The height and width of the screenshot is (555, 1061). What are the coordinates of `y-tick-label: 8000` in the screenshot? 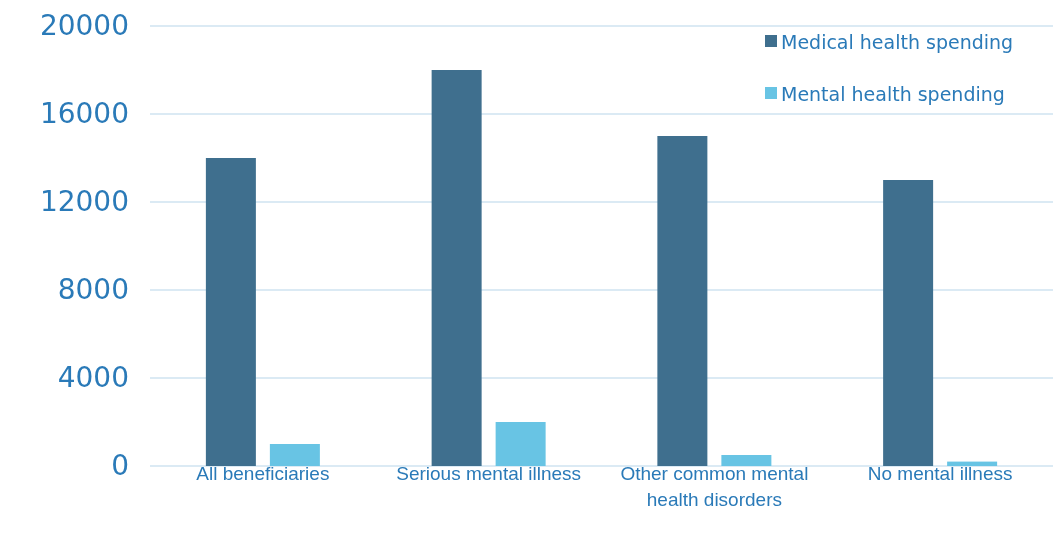 It's located at (93, 290).